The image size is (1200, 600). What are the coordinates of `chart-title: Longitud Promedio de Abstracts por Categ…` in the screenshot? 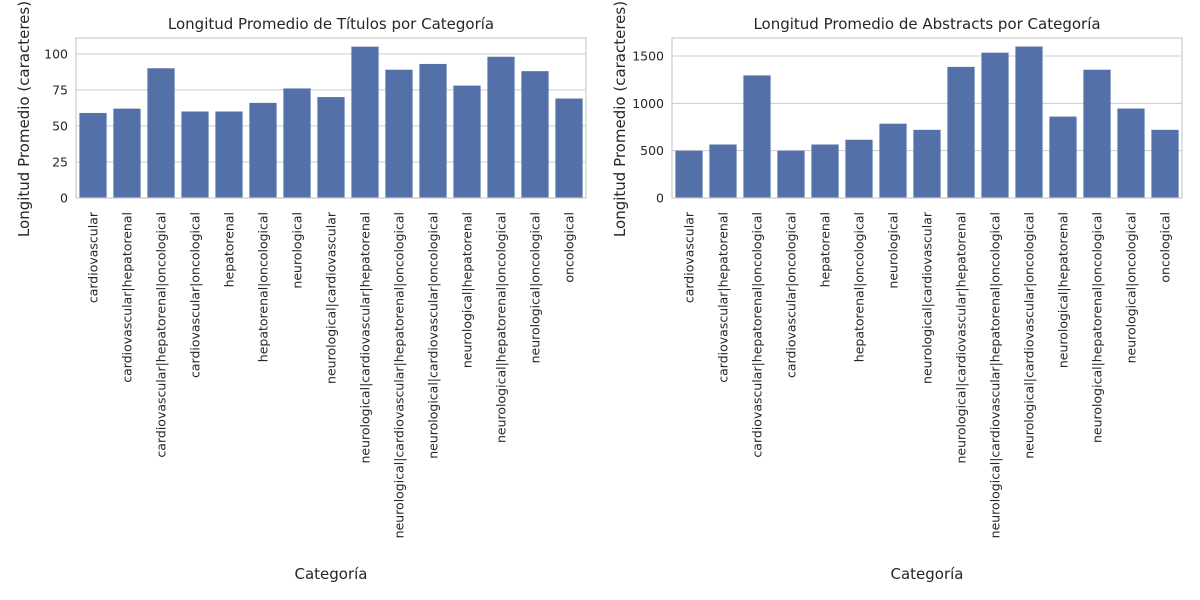 It's located at (926, 24).